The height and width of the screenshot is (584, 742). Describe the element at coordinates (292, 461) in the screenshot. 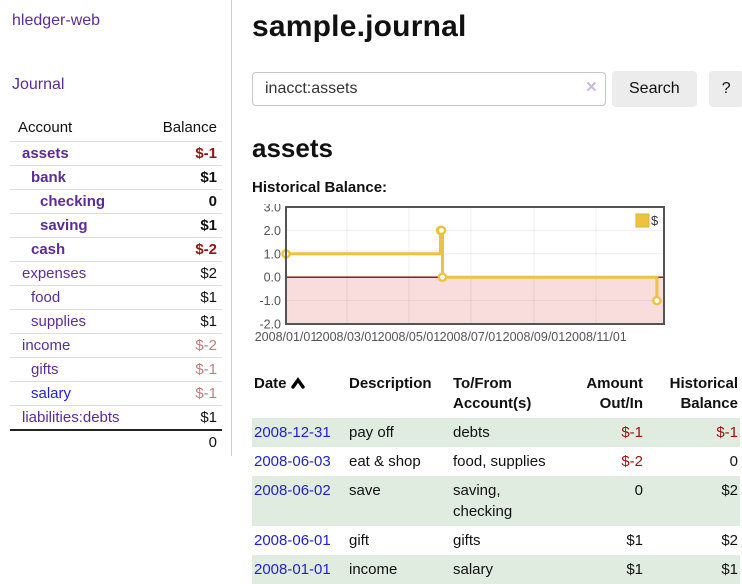

I see `transaction-date-link: 2008-06-03` at that location.